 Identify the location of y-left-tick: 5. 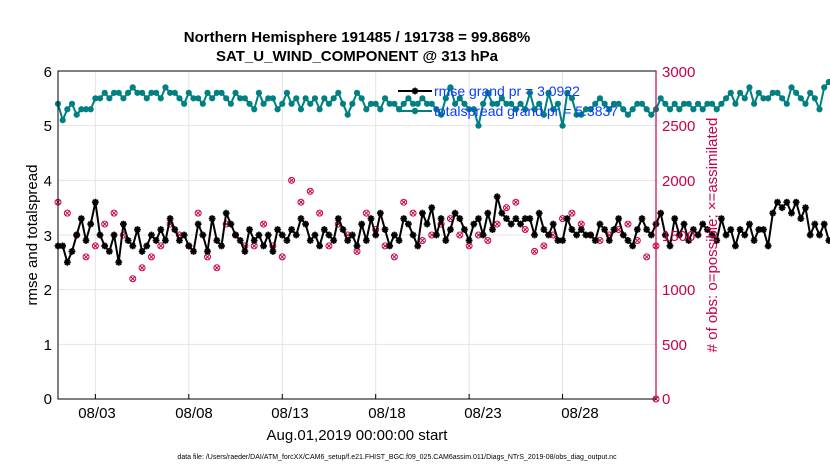
(48, 126).